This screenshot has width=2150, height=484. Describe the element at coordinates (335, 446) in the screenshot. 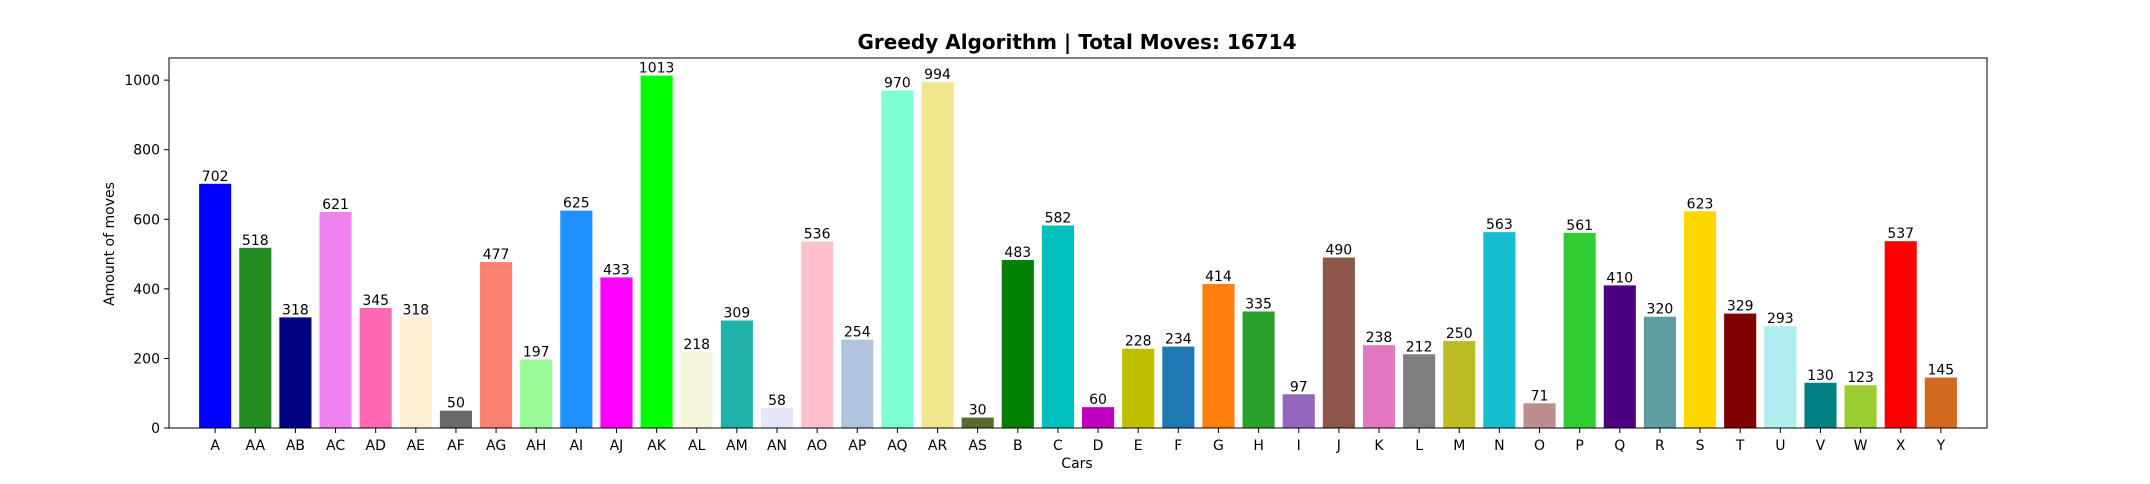

I see `x-tick-label-AC: AC` at that location.